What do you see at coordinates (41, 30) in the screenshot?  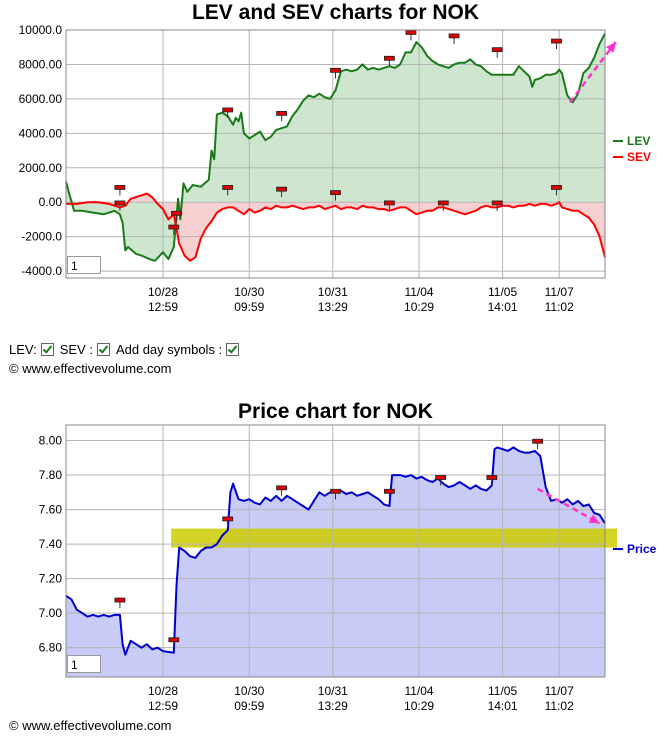 I see `y-tick-label: 10000.0` at bounding box center [41, 30].